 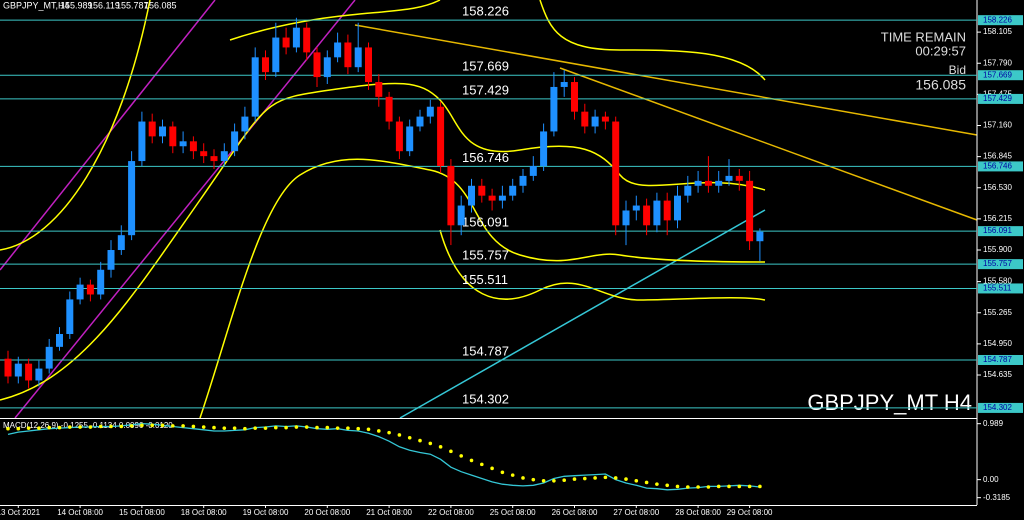 What do you see at coordinates (485, 89) in the screenshot?
I see `level-label: 157.429` at bounding box center [485, 89].